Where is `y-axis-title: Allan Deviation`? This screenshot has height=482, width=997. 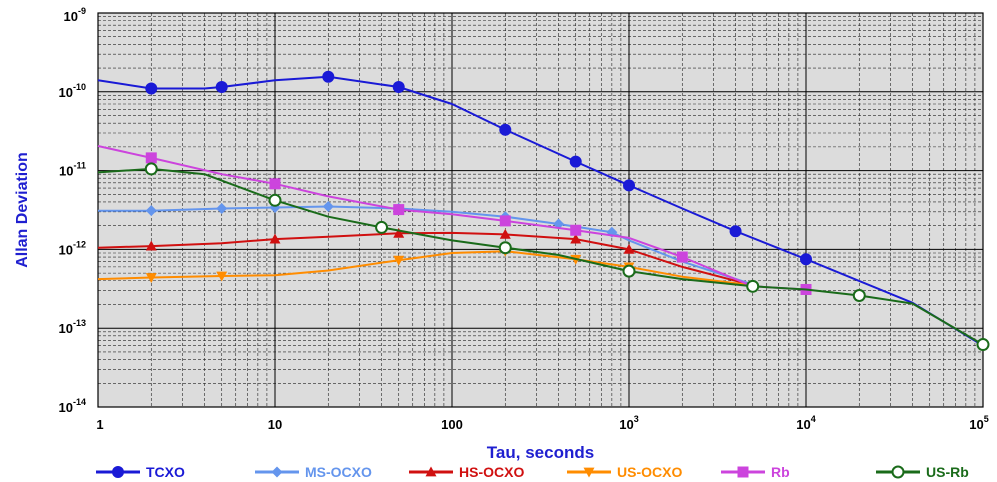
y-axis-title: Allan Deviation is located at coordinates (22, 210).